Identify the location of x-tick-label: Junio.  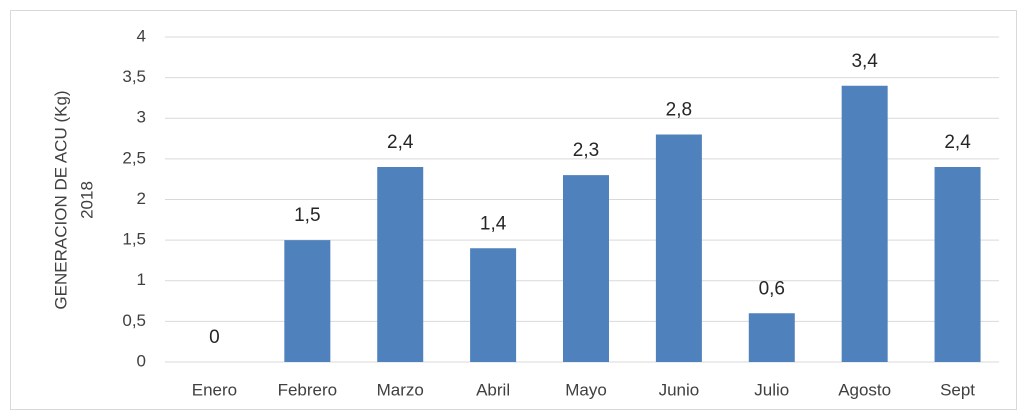
(679, 389).